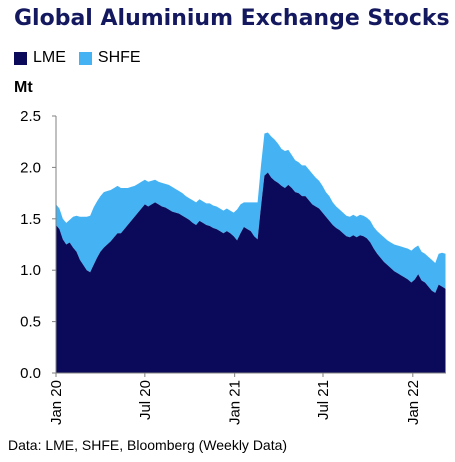 The height and width of the screenshot is (462, 455). I want to click on legend-item-shfe: SHFE, so click(109, 58).